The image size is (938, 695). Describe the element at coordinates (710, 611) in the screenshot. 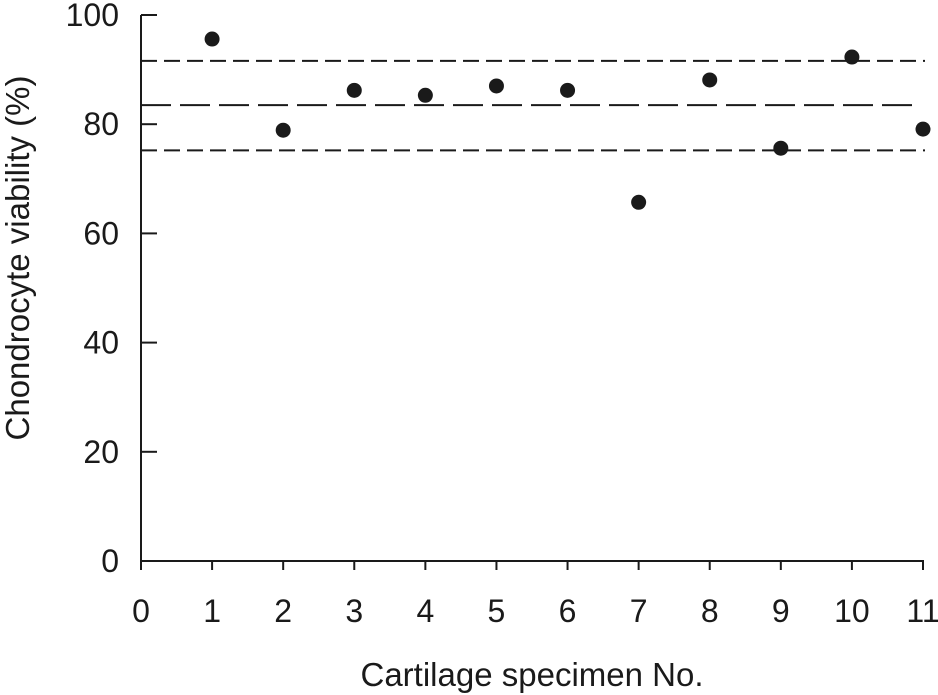

I see `x-tick-label: 8` at that location.